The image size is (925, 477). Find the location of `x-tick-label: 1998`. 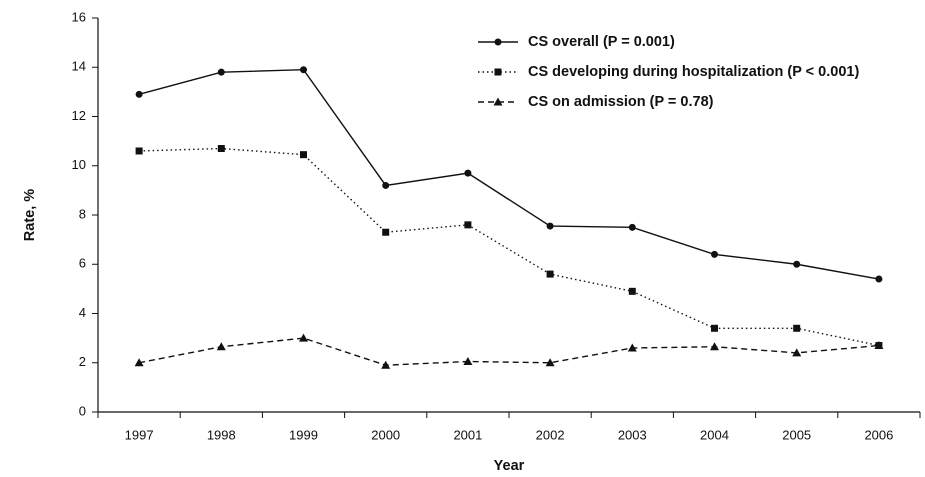

x-tick-label: 1998 is located at coordinates (221, 434).